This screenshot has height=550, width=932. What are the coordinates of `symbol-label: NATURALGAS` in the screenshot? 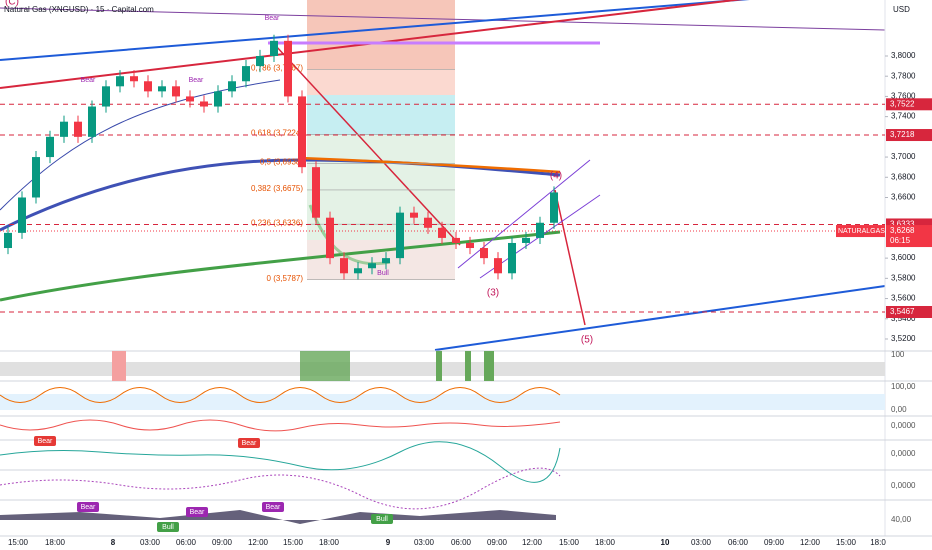 It's located at (861, 231).